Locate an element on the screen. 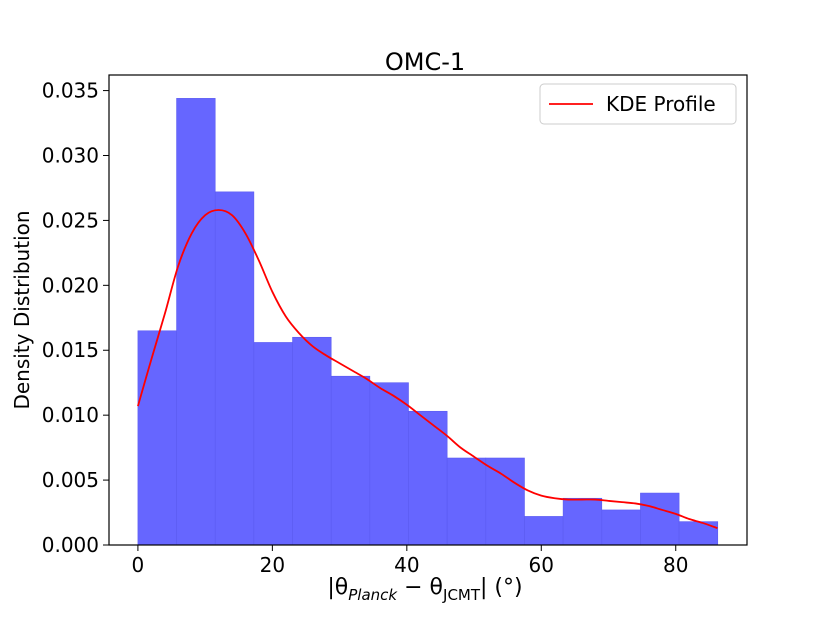 The height and width of the screenshot is (623, 830). y-tick-label: 0.030 is located at coordinates (70, 155).